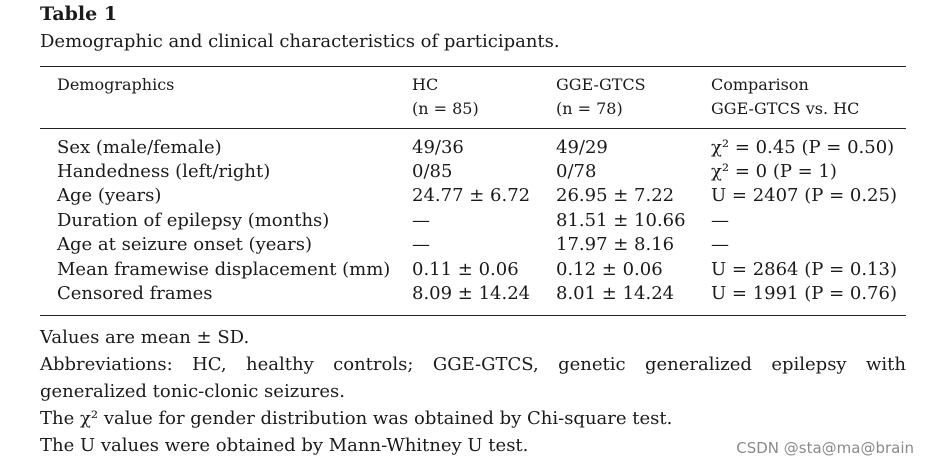 This screenshot has width=928, height=464. Describe the element at coordinates (601, 97) in the screenshot. I see `header-gge-gtcs: GGE-GTCS (n = 78)` at that location.